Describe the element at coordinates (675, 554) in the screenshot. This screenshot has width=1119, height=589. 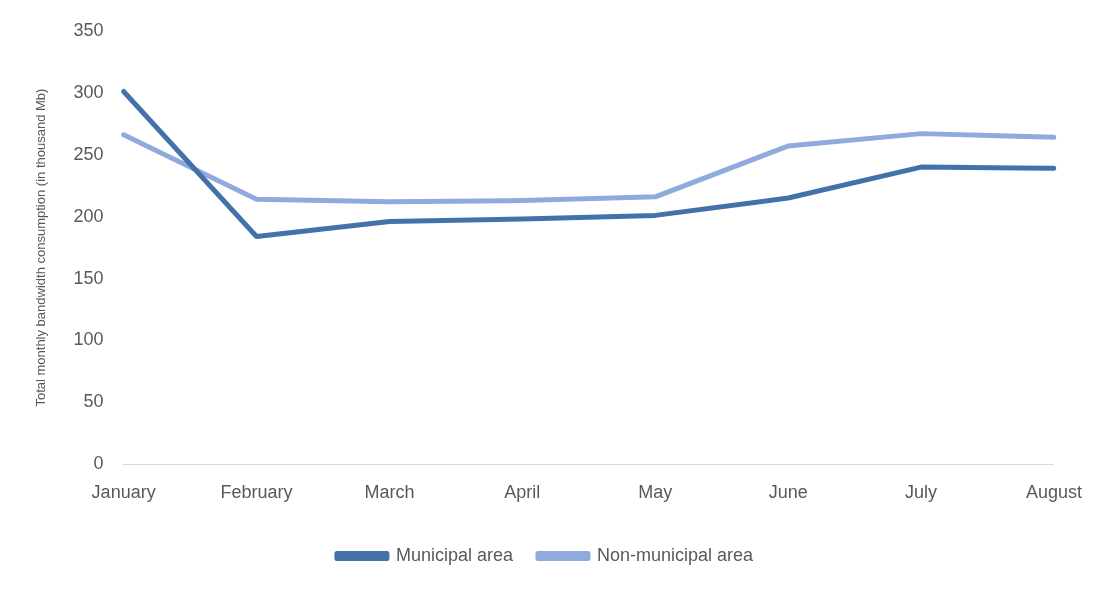
I see `legend-label: Non-municipal area` at that location.